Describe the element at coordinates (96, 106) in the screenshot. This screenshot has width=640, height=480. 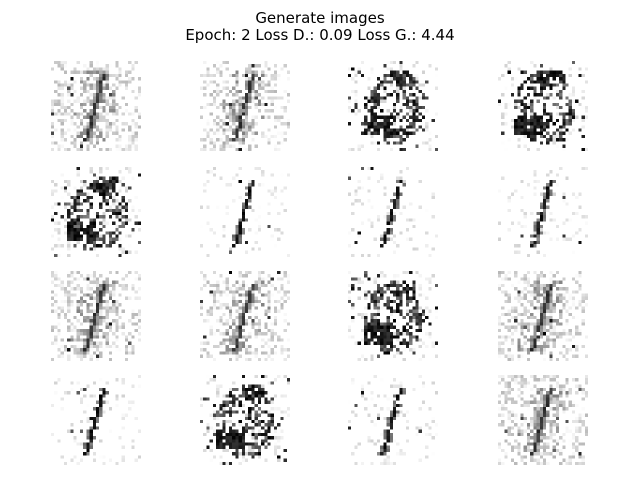
I see `generated-sample-r0-c0` at that location.